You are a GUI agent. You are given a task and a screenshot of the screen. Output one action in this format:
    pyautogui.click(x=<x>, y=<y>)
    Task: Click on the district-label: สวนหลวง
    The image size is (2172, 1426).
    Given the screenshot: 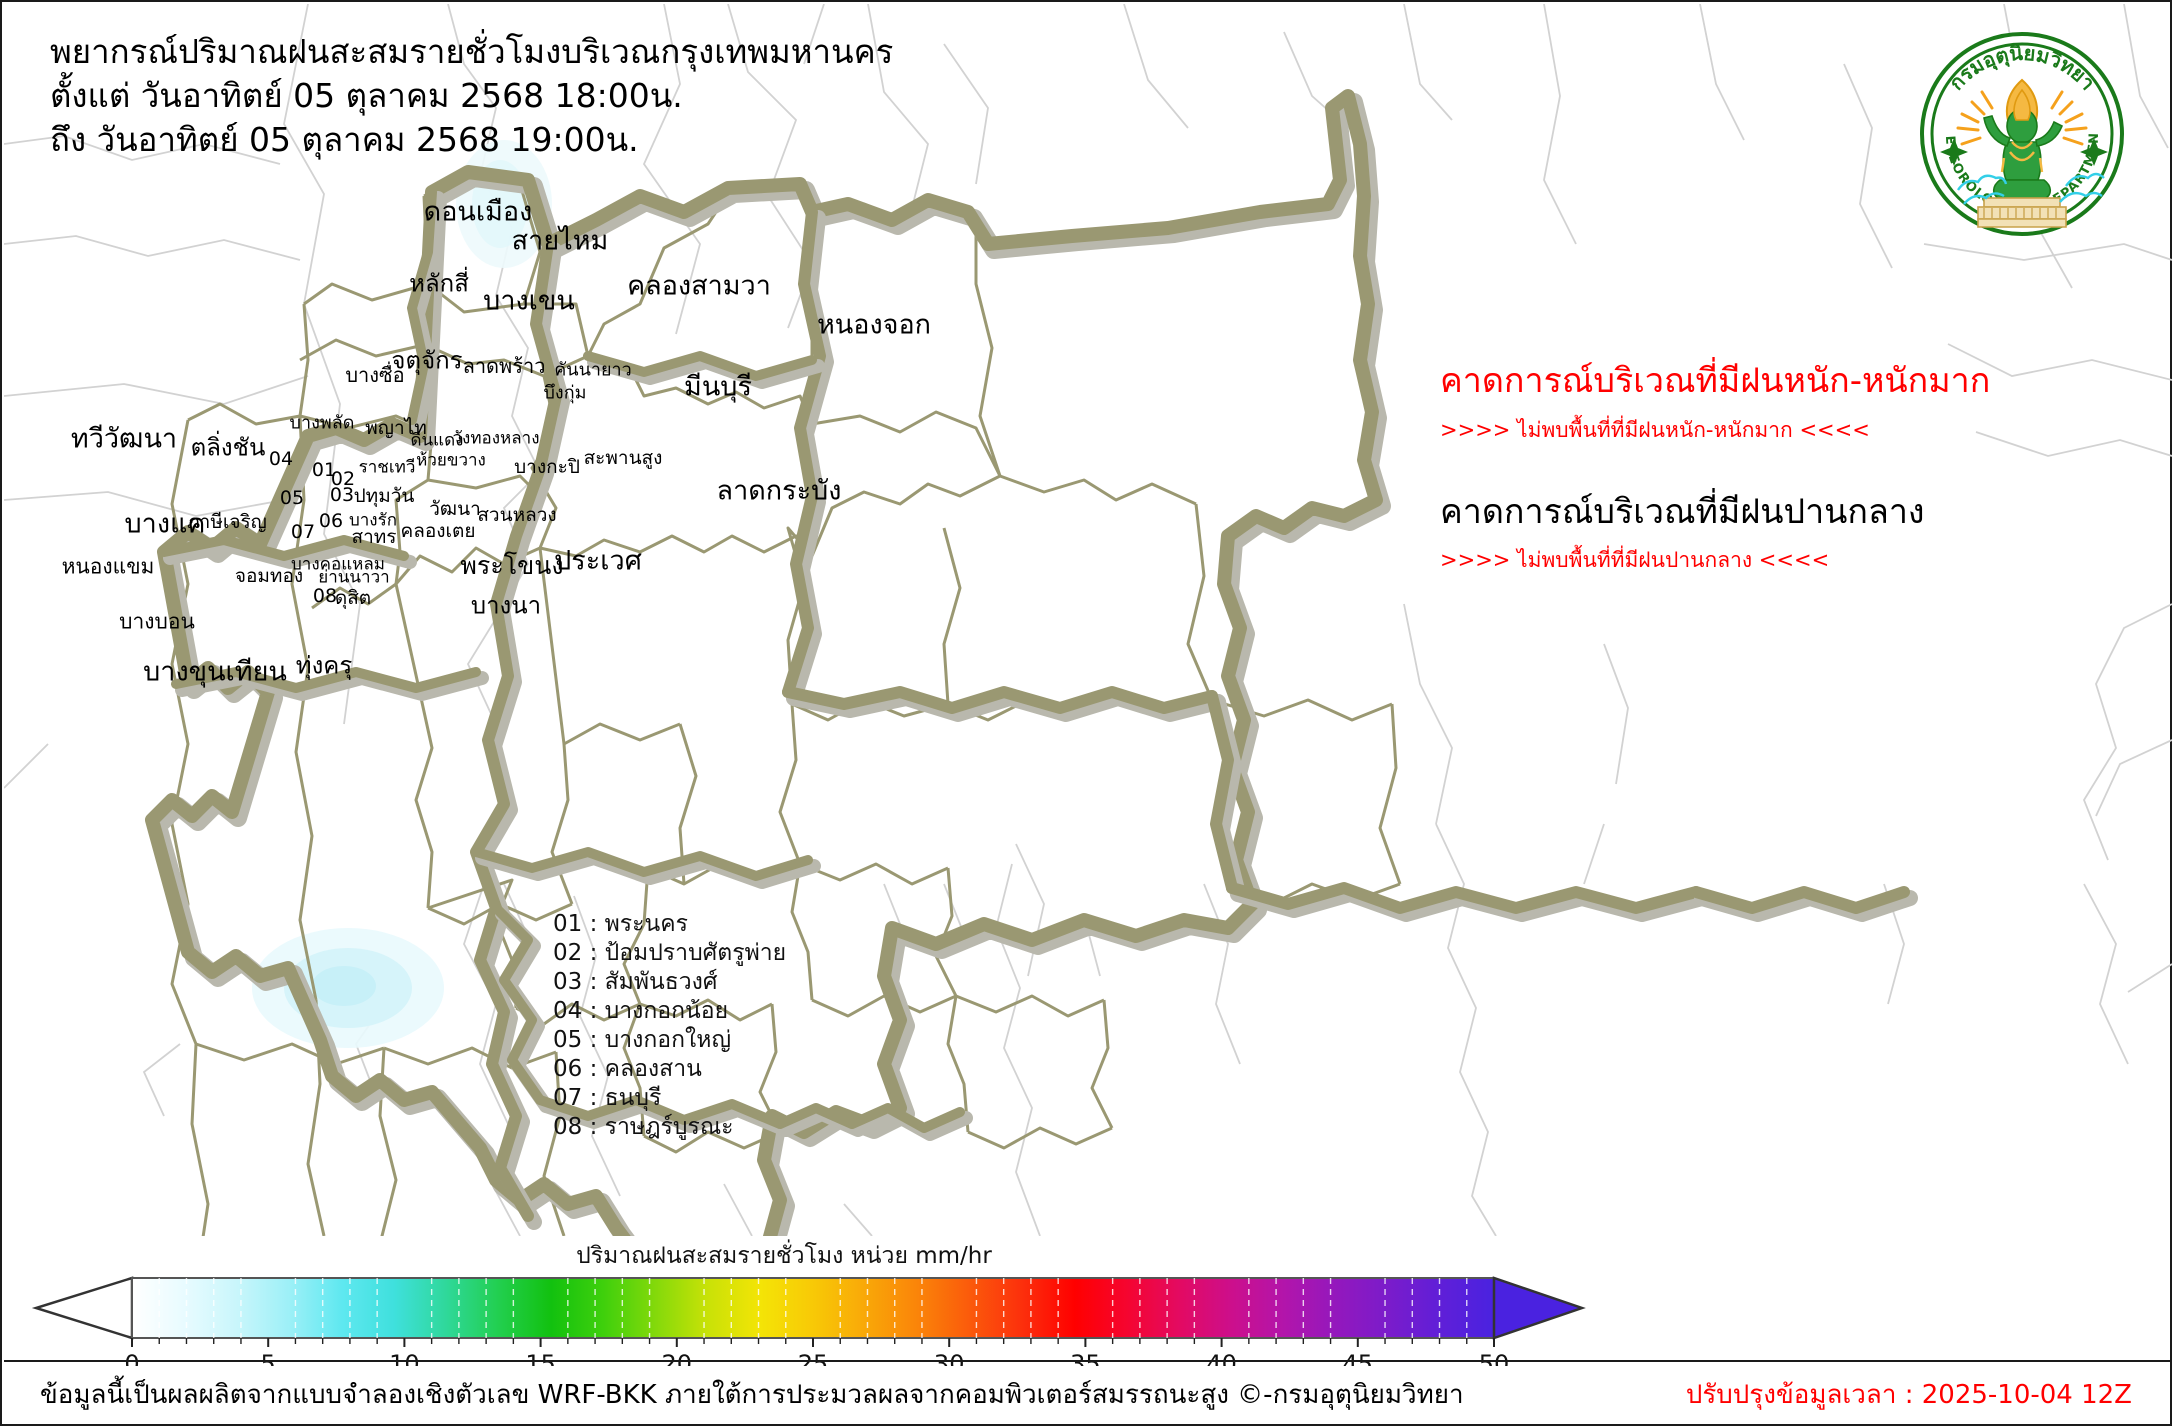 What is the action you would take?
    pyautogui.click(x=517, y=515)
    